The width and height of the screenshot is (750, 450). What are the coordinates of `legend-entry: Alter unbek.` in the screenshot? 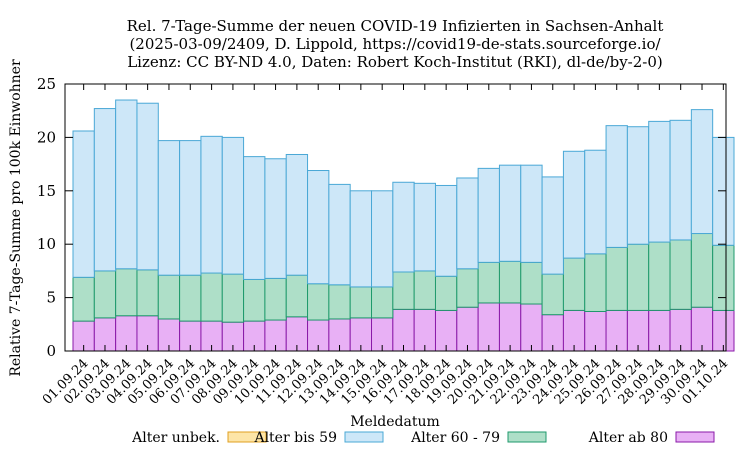 It's located at (199, 438).